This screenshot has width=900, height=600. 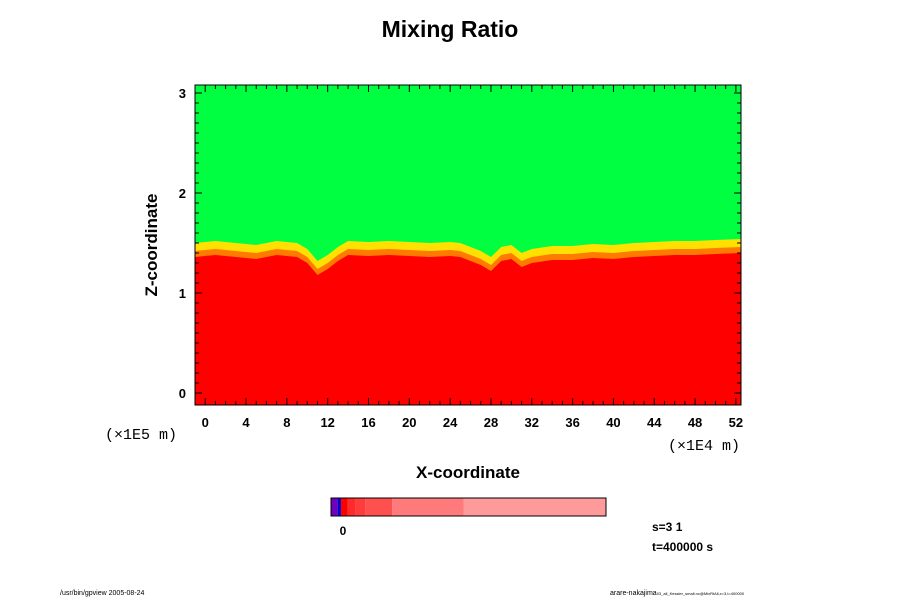 What do you see at coordinates (450, 422) in the screenshot?
I see `x-tick-label: 24` at bounding box center [450, 422].